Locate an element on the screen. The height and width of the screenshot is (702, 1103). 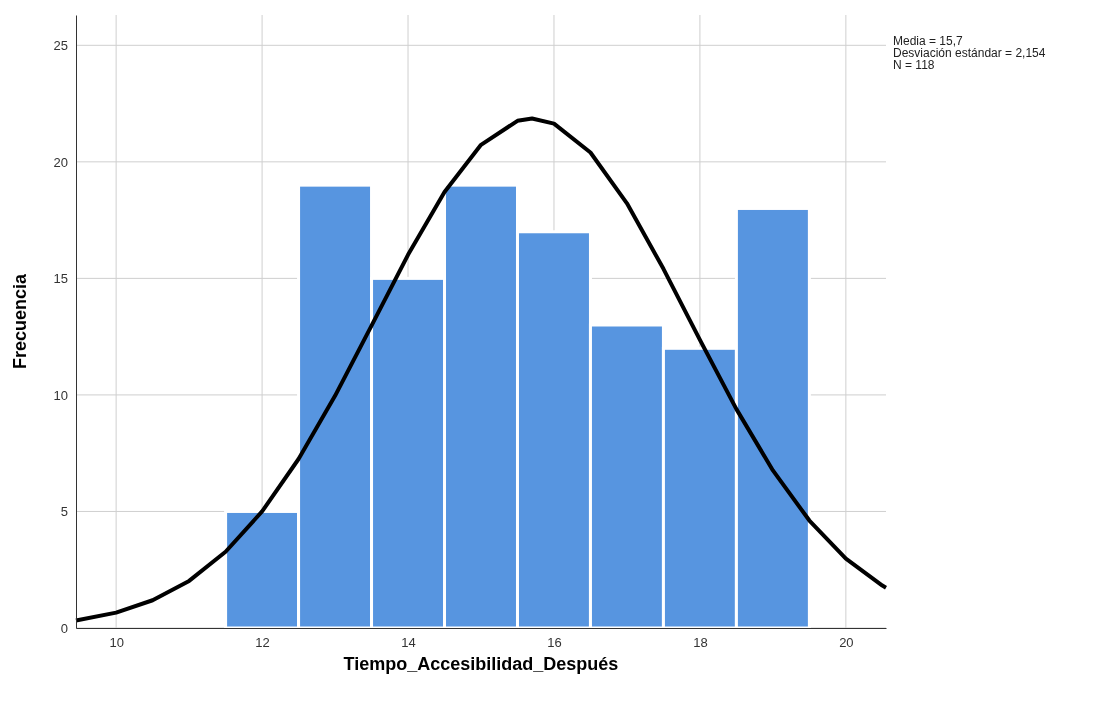
y-tick-label: 0 is located at coordinates (64, 628).